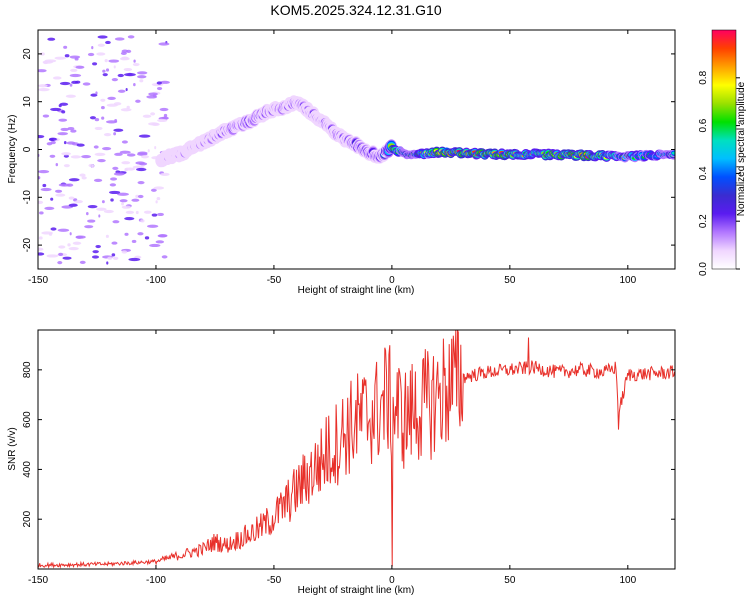  Describe the element at coordinates (27, 244) in the screenshot. I see `heatmap-y-tick-label: -20` at that location.